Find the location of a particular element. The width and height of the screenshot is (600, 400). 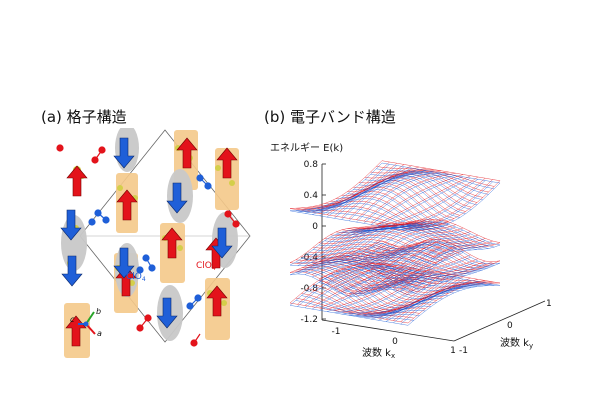

kx-tick: 0 is located at coordinates (395, 342).